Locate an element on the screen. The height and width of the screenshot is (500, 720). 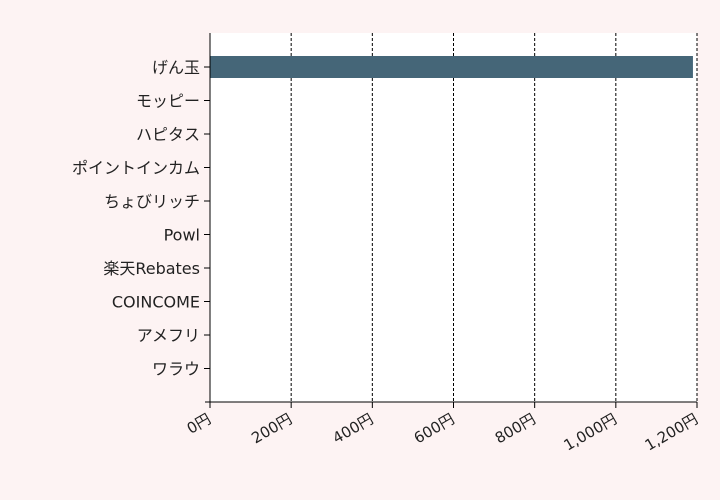
x-tick-label: 1,000円 is located at coordinates (590, 432).